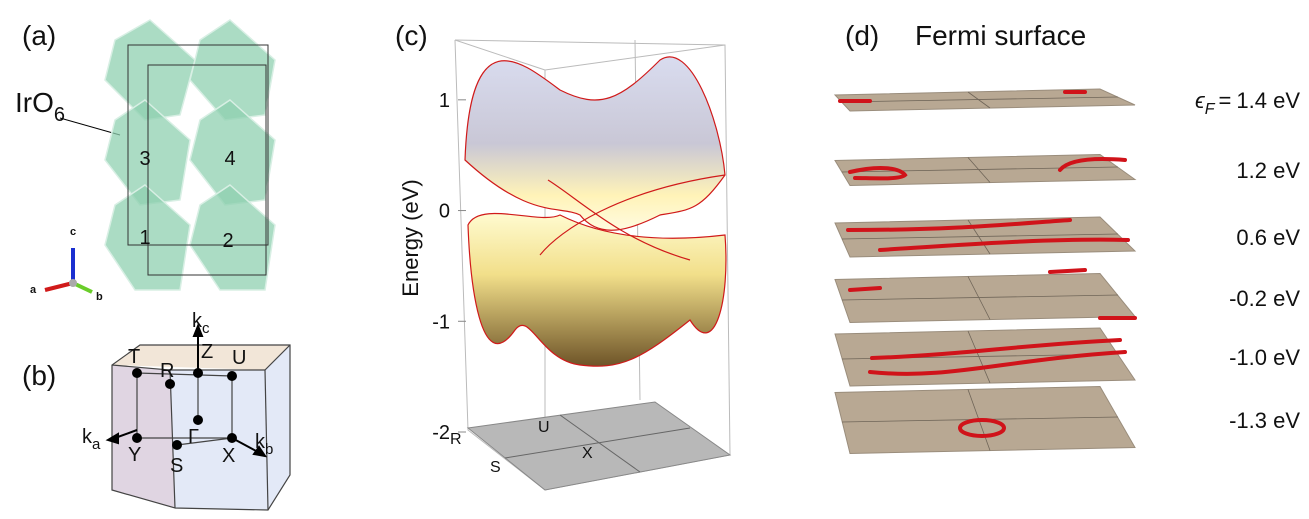 This screenshot has width=1309, height=519. I want to click on lower-band, so click(597, 289).